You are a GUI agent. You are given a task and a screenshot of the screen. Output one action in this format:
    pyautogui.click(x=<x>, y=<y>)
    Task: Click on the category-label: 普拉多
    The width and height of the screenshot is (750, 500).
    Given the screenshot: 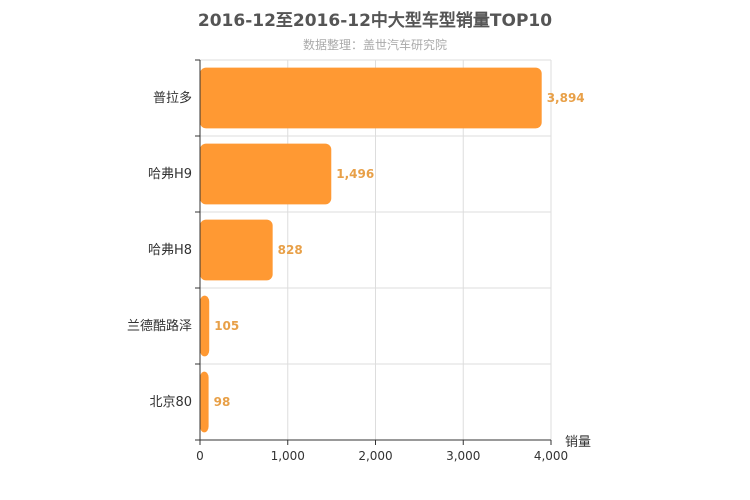 What is the action you would take?
    pyautogui.click(x=172, y=98)
    